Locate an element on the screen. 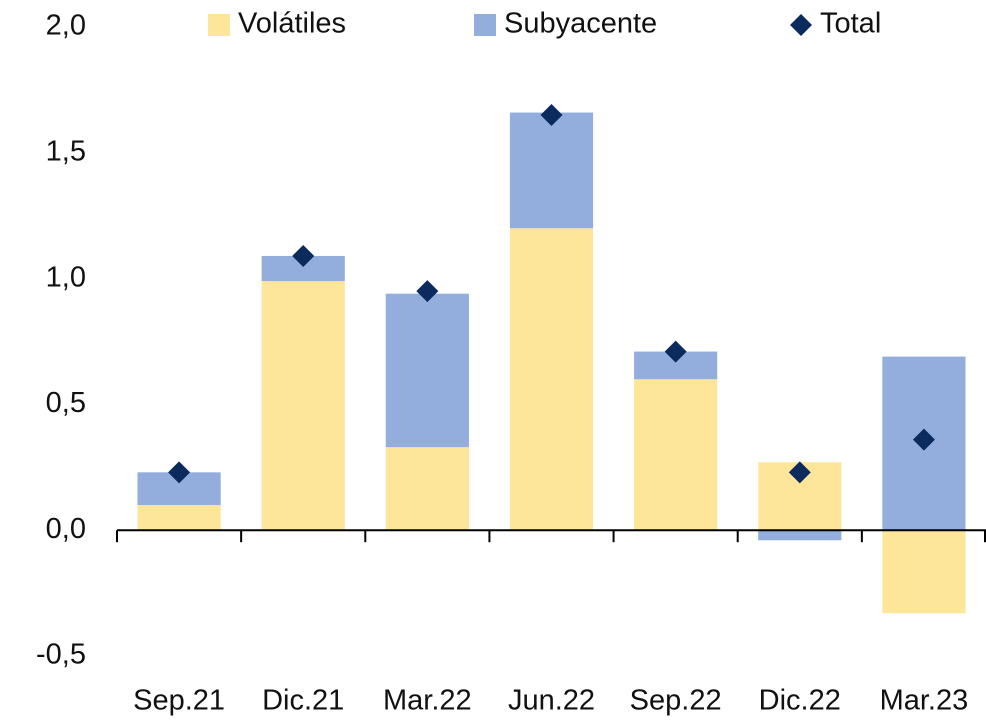  x-tick-label: Sep.21 is located at coordinates (179, 701).